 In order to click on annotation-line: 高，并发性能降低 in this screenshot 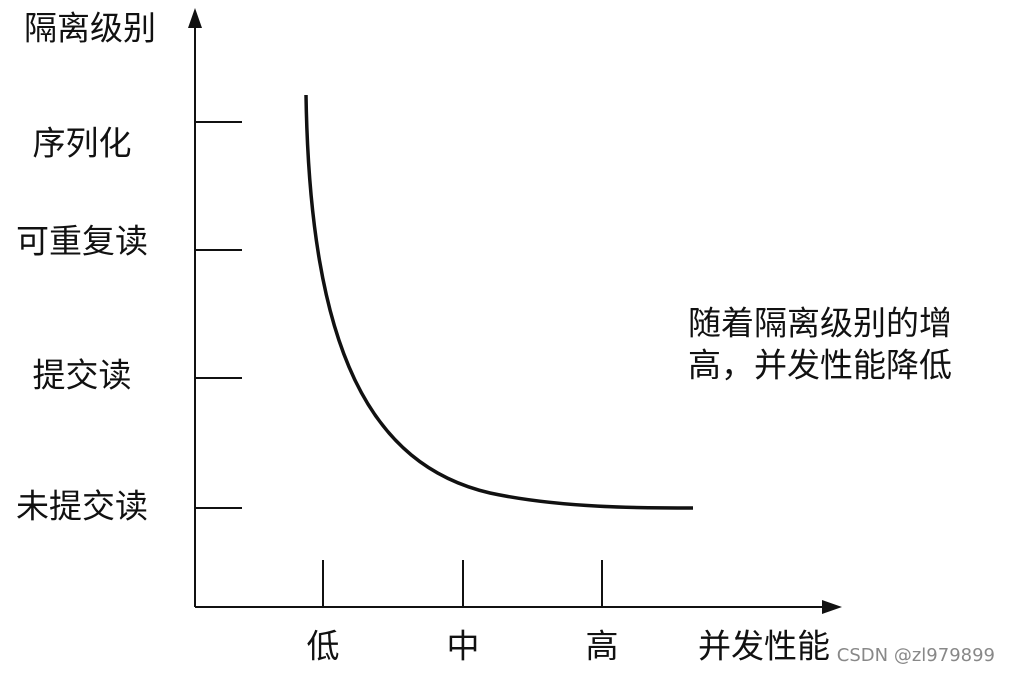, I will do `click(820, 365)`.